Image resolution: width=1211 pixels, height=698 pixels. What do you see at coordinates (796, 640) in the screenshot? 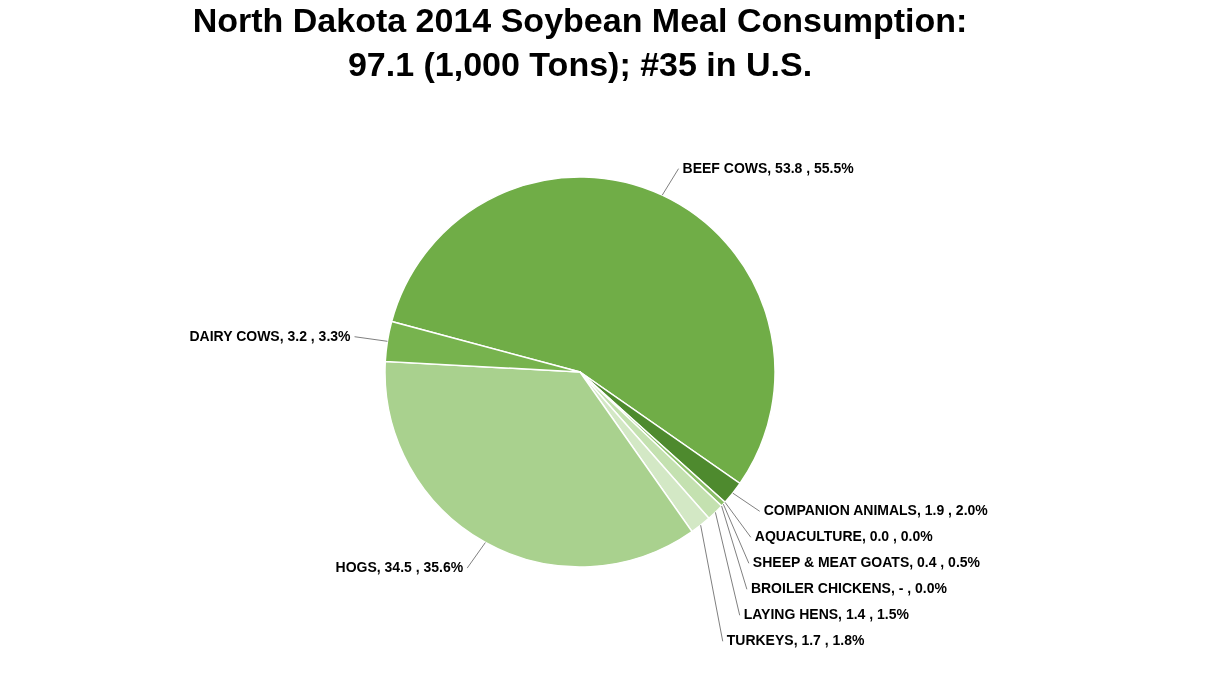
I see `slice-label: TURKEYS, 1.7 , 1.8%` at bounding box center [796, 640].